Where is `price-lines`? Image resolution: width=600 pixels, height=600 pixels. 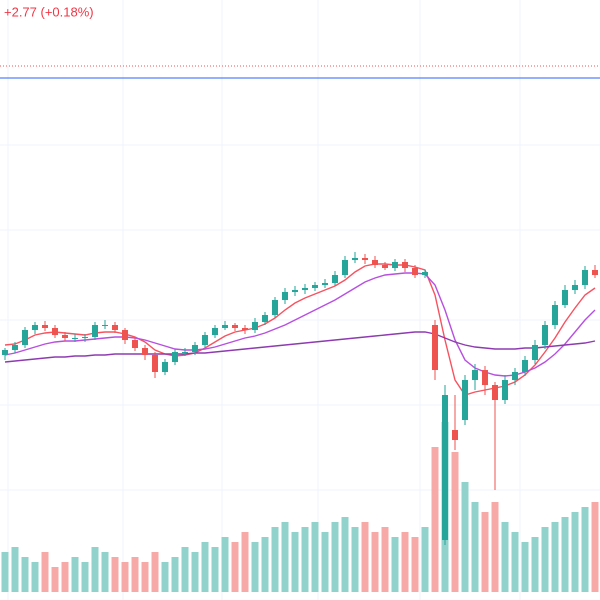 price-lines is located at coordinates (300, 72).